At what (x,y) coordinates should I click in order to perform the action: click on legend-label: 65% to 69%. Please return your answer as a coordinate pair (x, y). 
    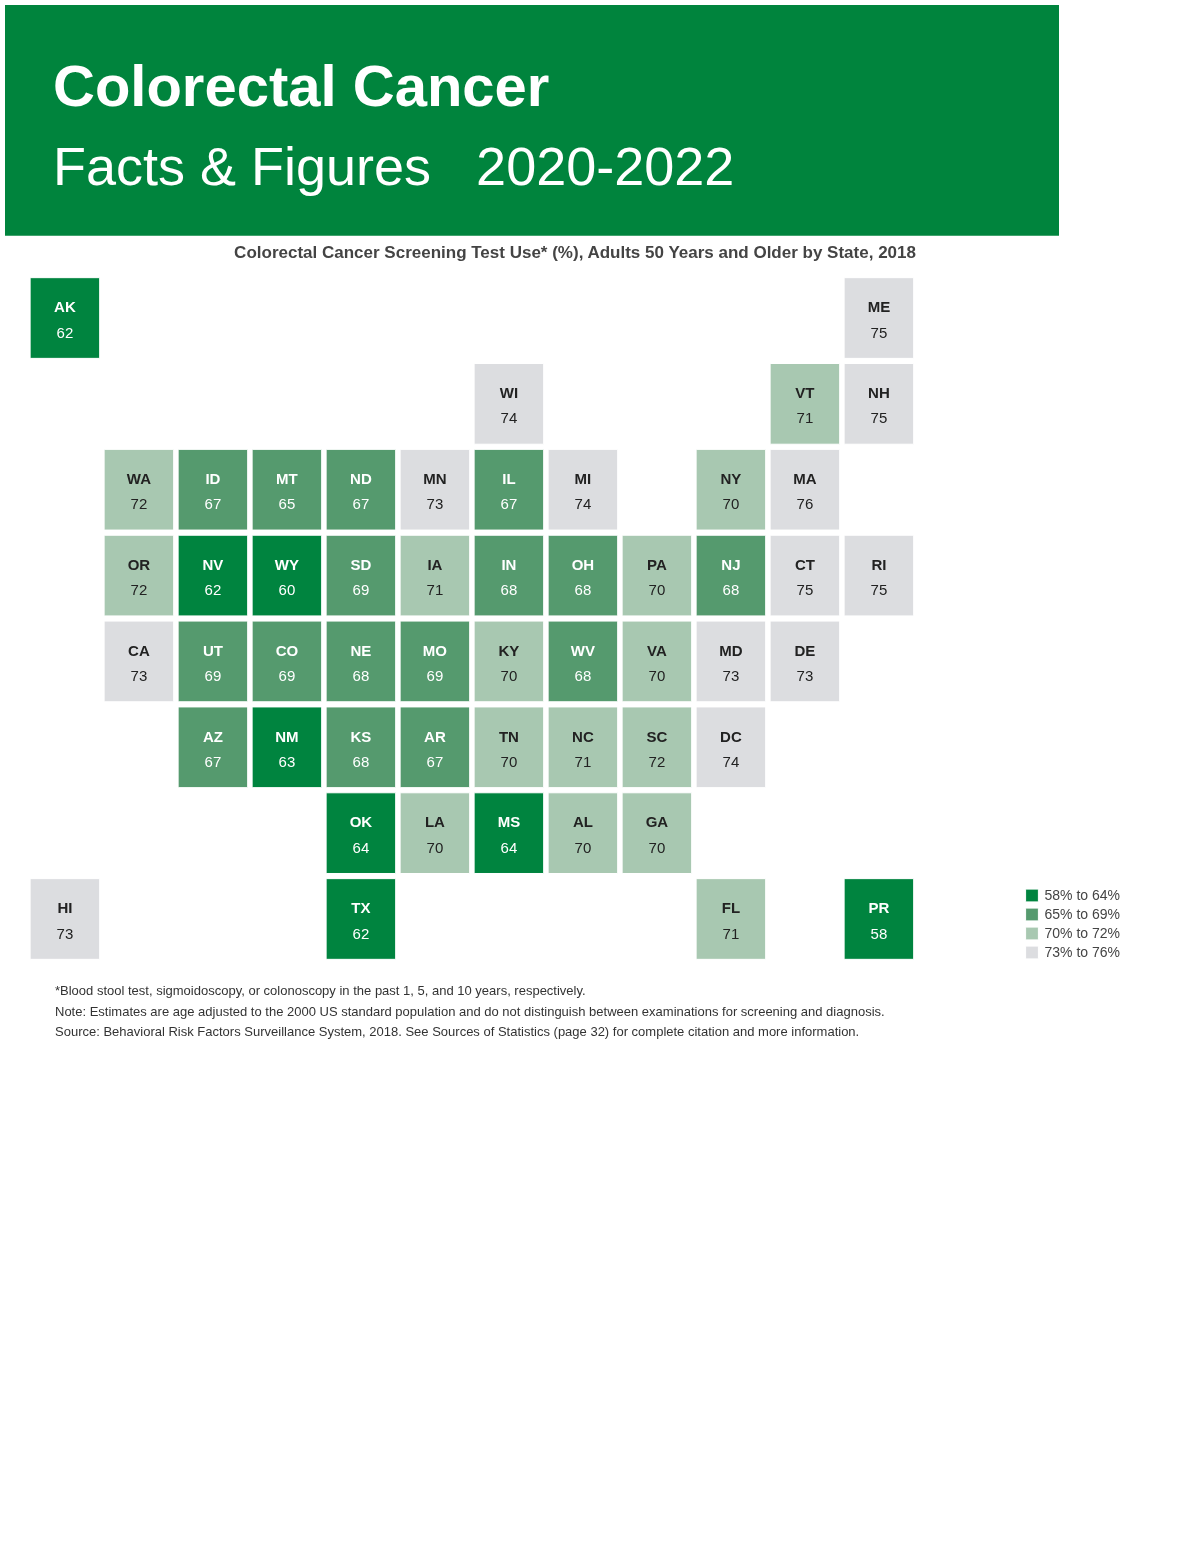
    Looking at the image, I should click on (1082, 914).